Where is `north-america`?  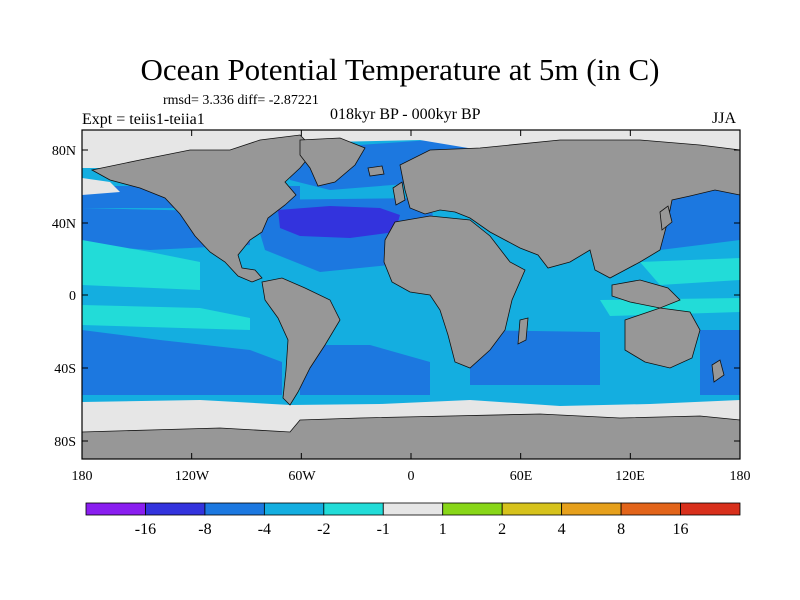 north-america is located at coordinates (203, 208).